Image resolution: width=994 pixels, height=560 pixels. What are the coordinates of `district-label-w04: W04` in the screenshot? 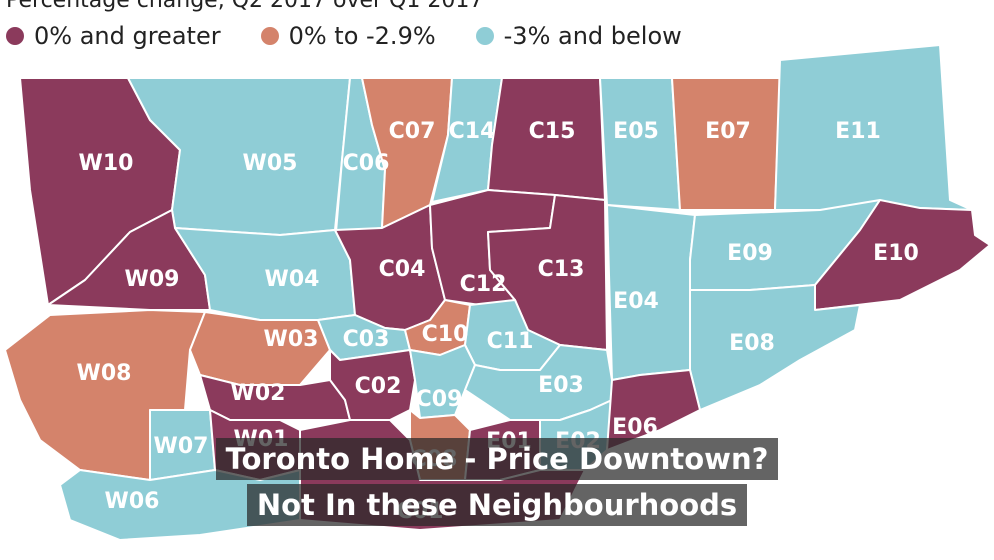 It's located at (292, 279).